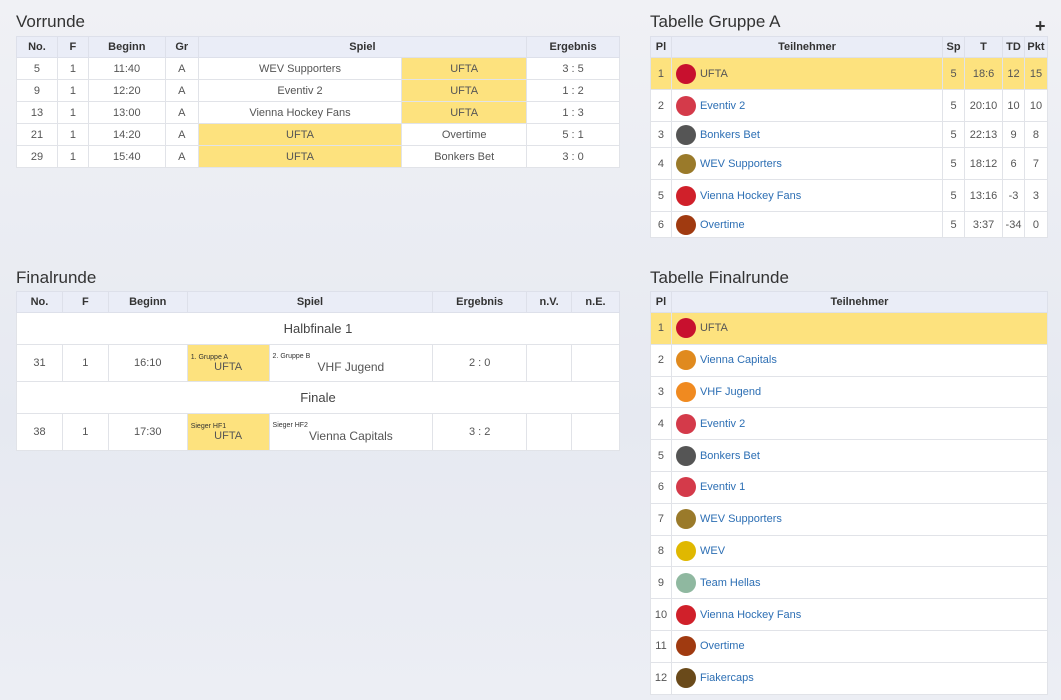 This screenshot has width=1061, height=700. I want to click on team-cell: Eventiv 1, so click(859, 487).